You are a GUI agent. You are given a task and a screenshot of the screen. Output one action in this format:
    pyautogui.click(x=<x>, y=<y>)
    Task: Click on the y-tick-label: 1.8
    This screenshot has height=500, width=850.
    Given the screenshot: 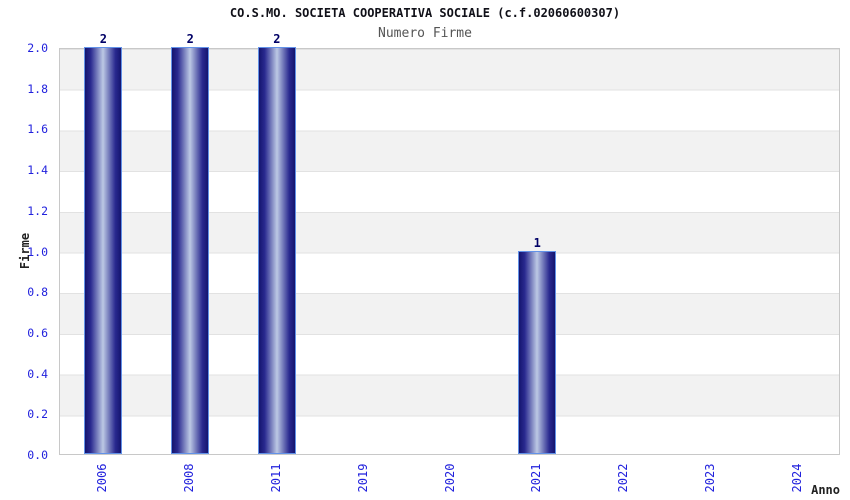 What is the action you would take?
    pyautogui.click(x=37, y=88)
    